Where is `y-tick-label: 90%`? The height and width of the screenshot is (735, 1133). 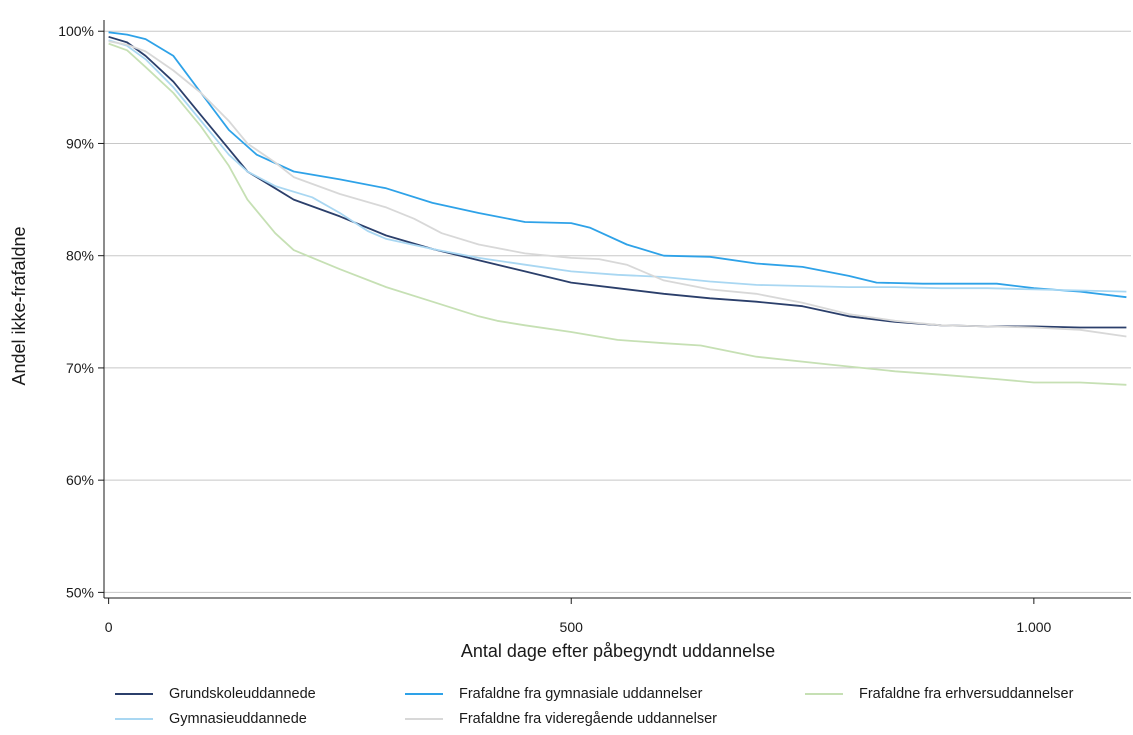
y-tick-label: 90% is located at coordinates (80, 143).